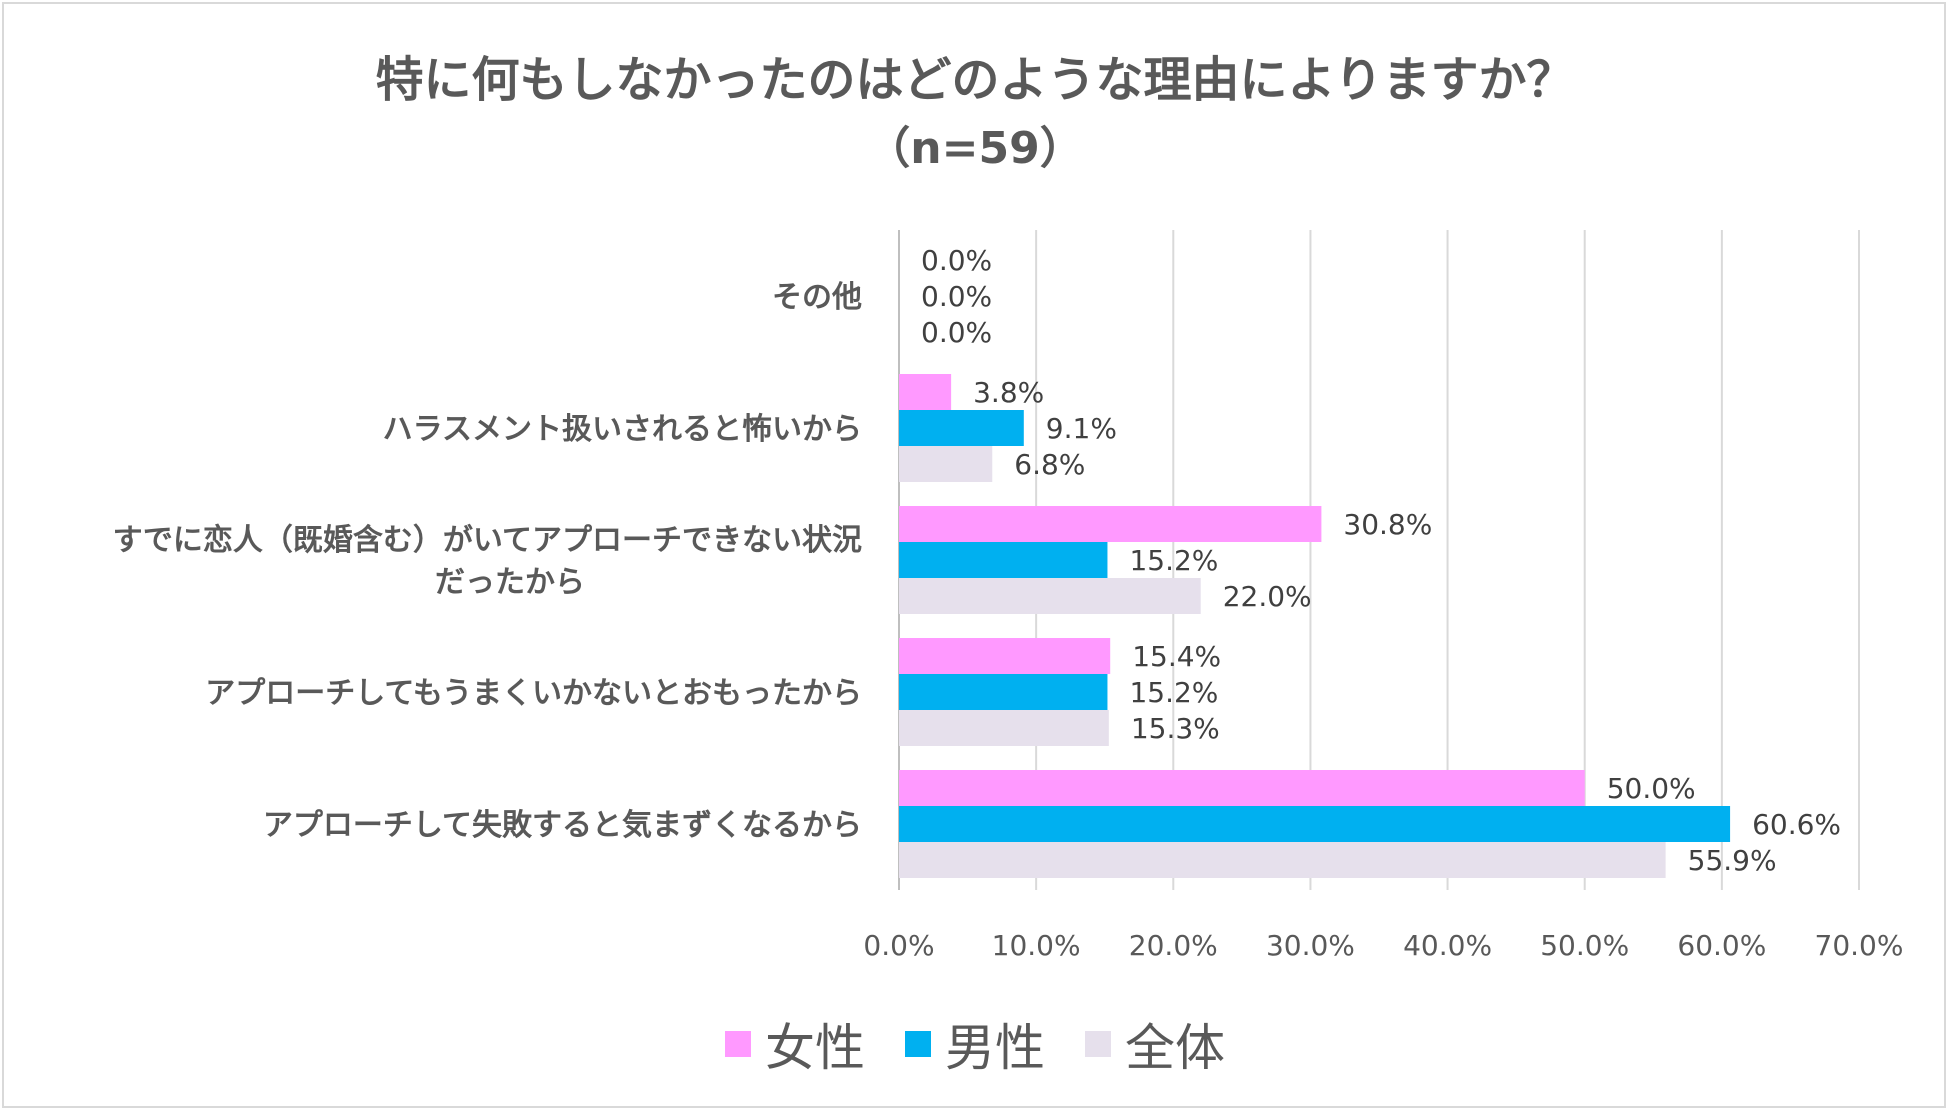  What do you see at coordinates (622, 429) in the screenshot?
I see `category-label: ハラスメント扱いされると怖いから` at bounding box center [622, 429].